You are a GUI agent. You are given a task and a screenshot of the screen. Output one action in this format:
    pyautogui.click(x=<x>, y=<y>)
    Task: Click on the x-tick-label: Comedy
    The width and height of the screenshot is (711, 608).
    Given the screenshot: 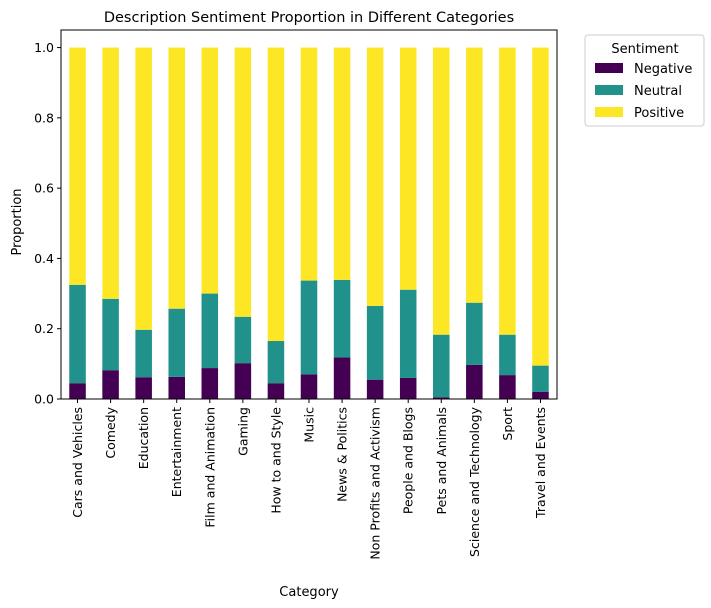 What is the action you would take?
    pyautogui.click(x=110, y=432)
    